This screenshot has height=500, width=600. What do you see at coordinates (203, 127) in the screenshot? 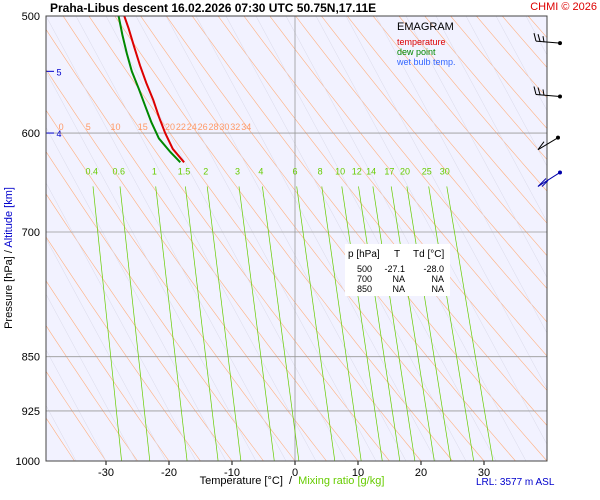
I see `theta-label: 26` at bounding box center [203, 127].